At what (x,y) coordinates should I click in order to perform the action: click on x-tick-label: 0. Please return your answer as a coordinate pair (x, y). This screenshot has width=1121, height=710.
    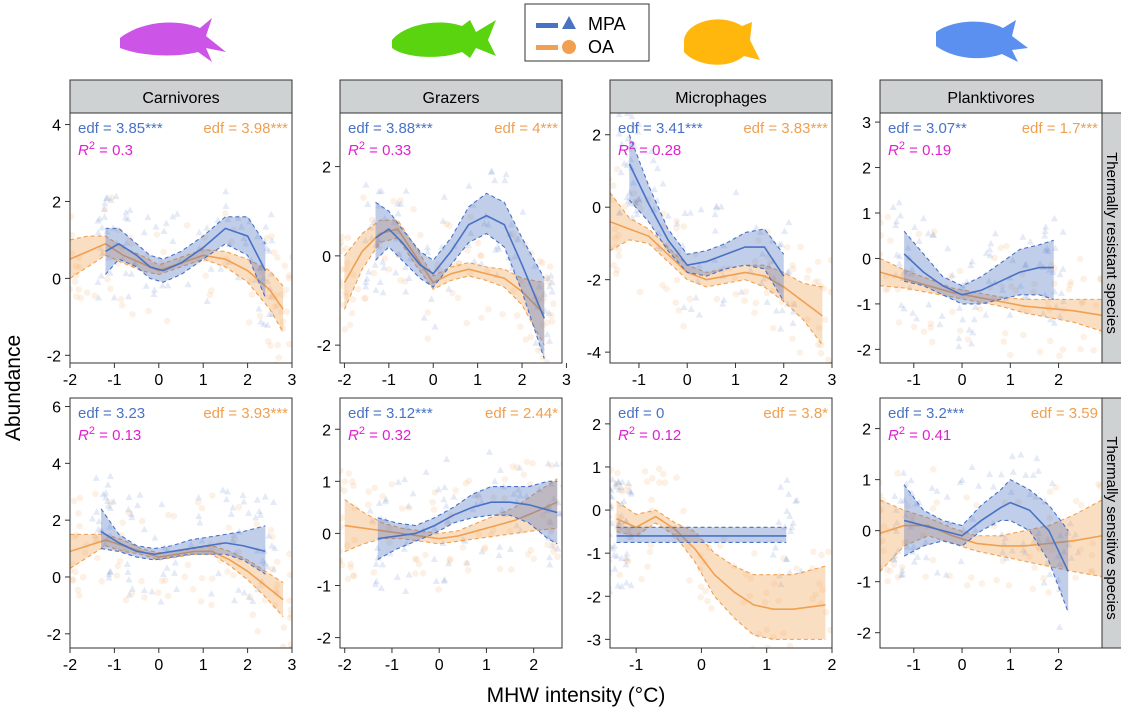
    Looking at the image, I should click on (433, 380).